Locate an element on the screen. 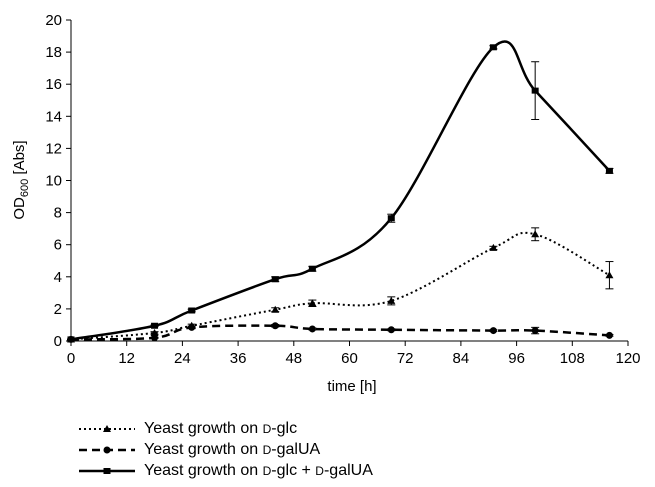 This screenshot has height=487, width=655. y-axis-title: OD600 [Abs] is located at coordinates (21, 179).